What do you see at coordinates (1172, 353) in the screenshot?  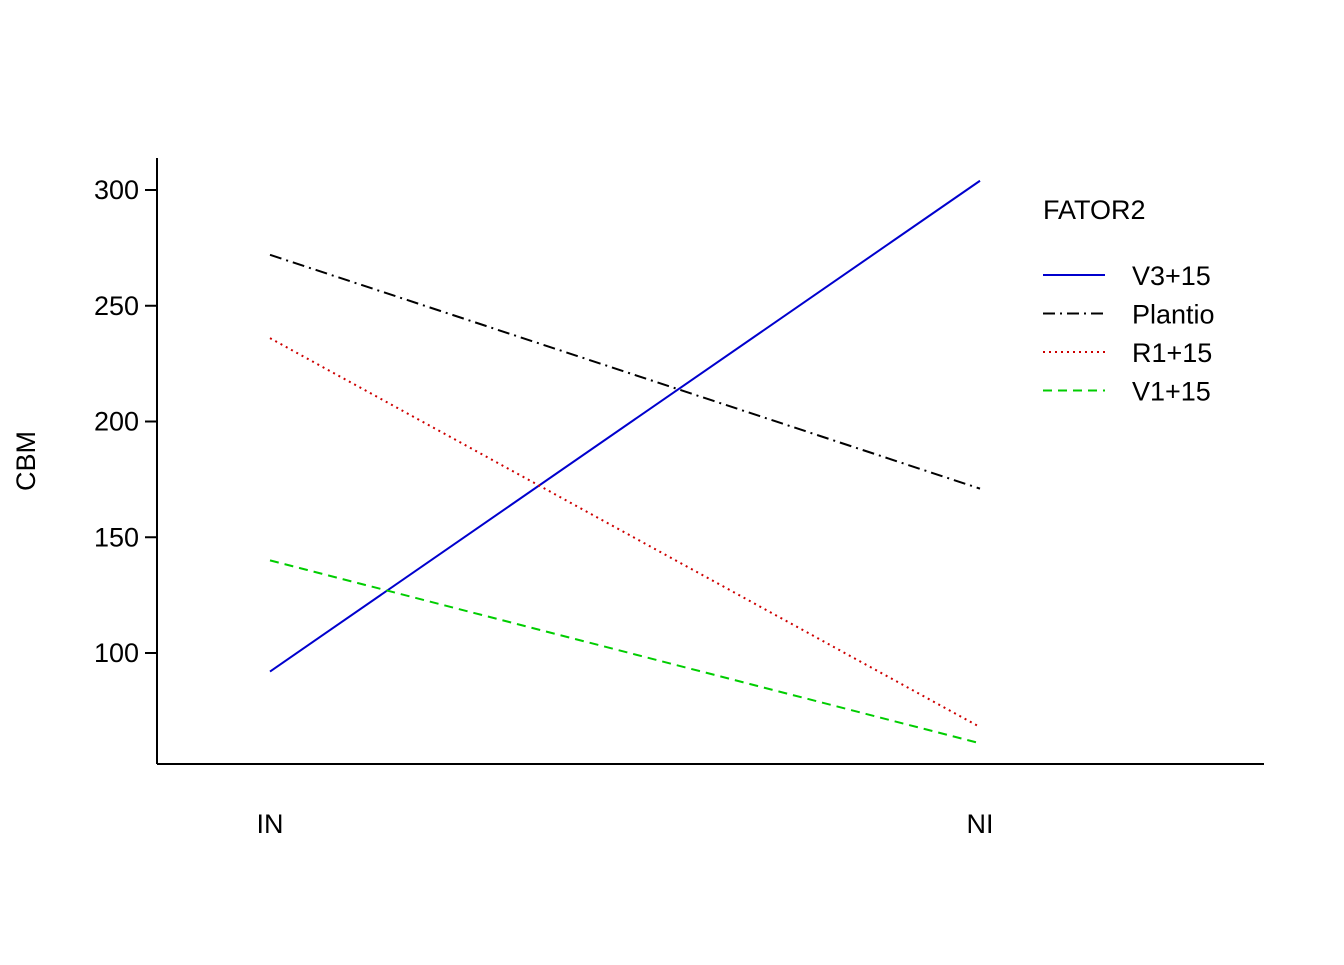 I see `legend-label: R1+15` at bounding box center [1172, 353].